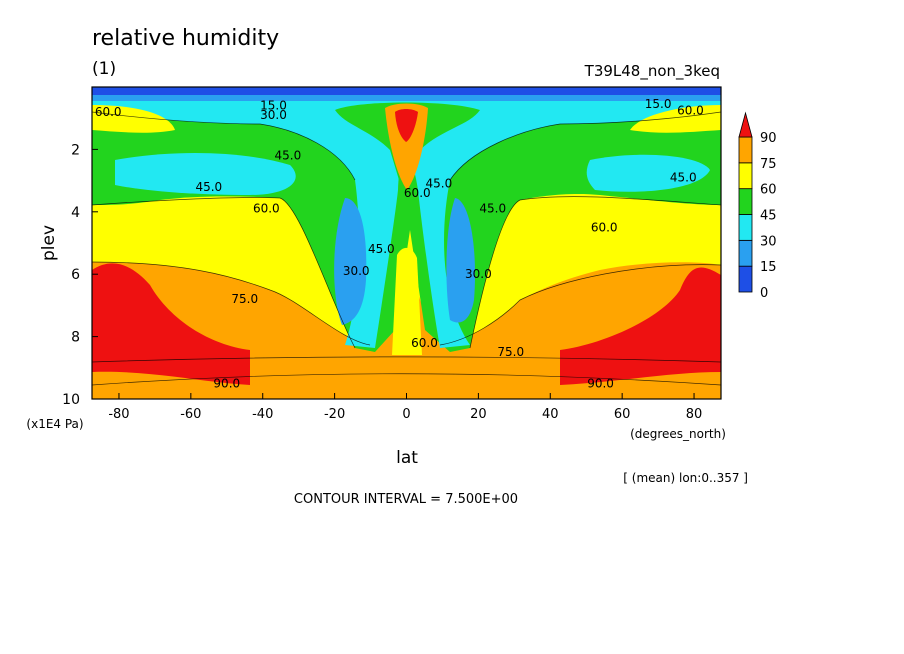 The width and height of the screenshot is (904, 654). Describe the element at coordinates (118, 414) in the screenshot. I see `x-tick-label: -80` at that location.